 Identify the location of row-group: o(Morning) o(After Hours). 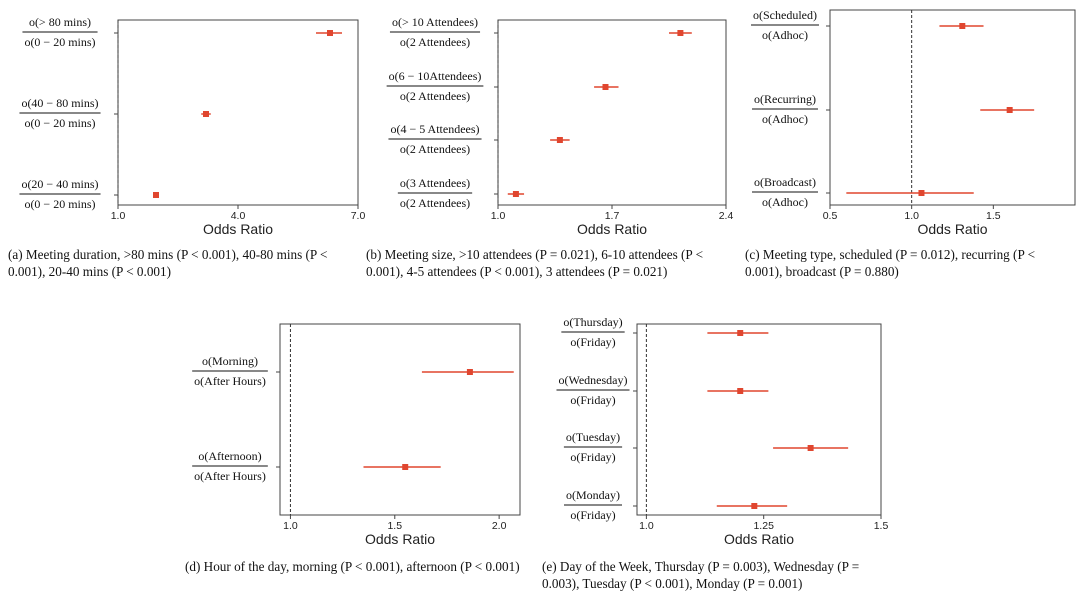
(353, 371).